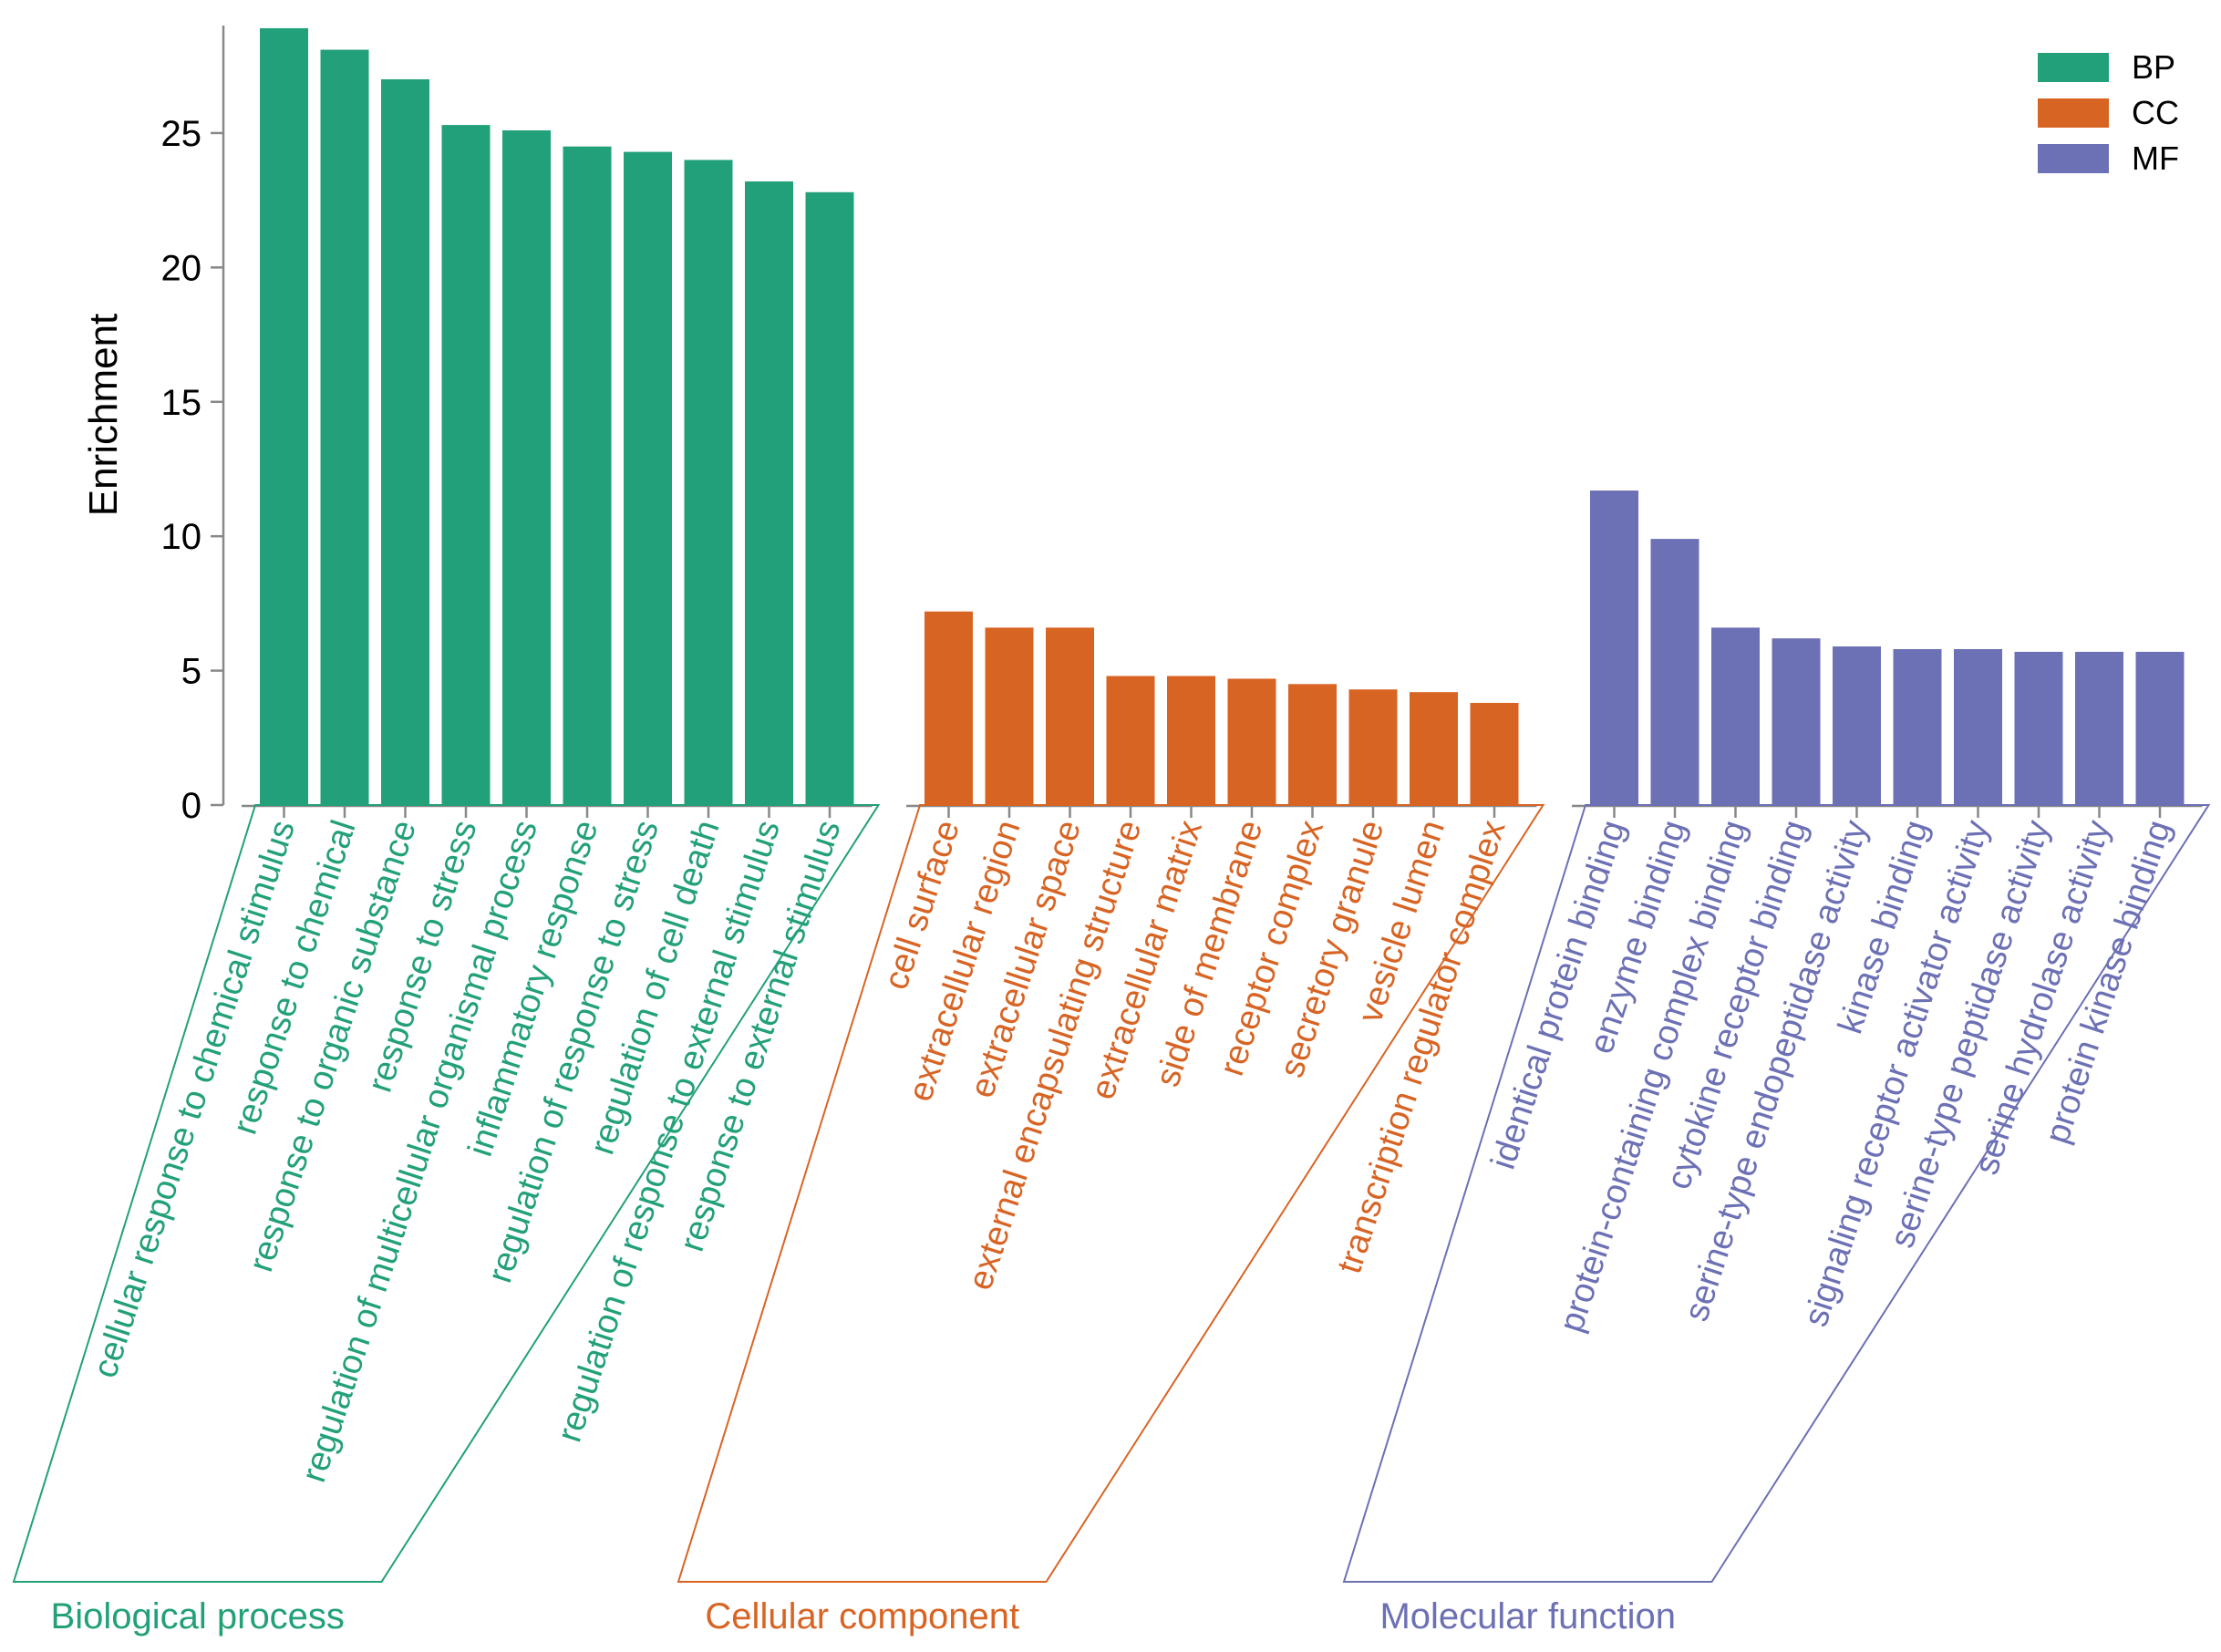 This screenshot has height=1652, width=2221. Describe the element at coordinates (2154, 67) in the screenshot. I see `legend-label-bp: BP` at that location.